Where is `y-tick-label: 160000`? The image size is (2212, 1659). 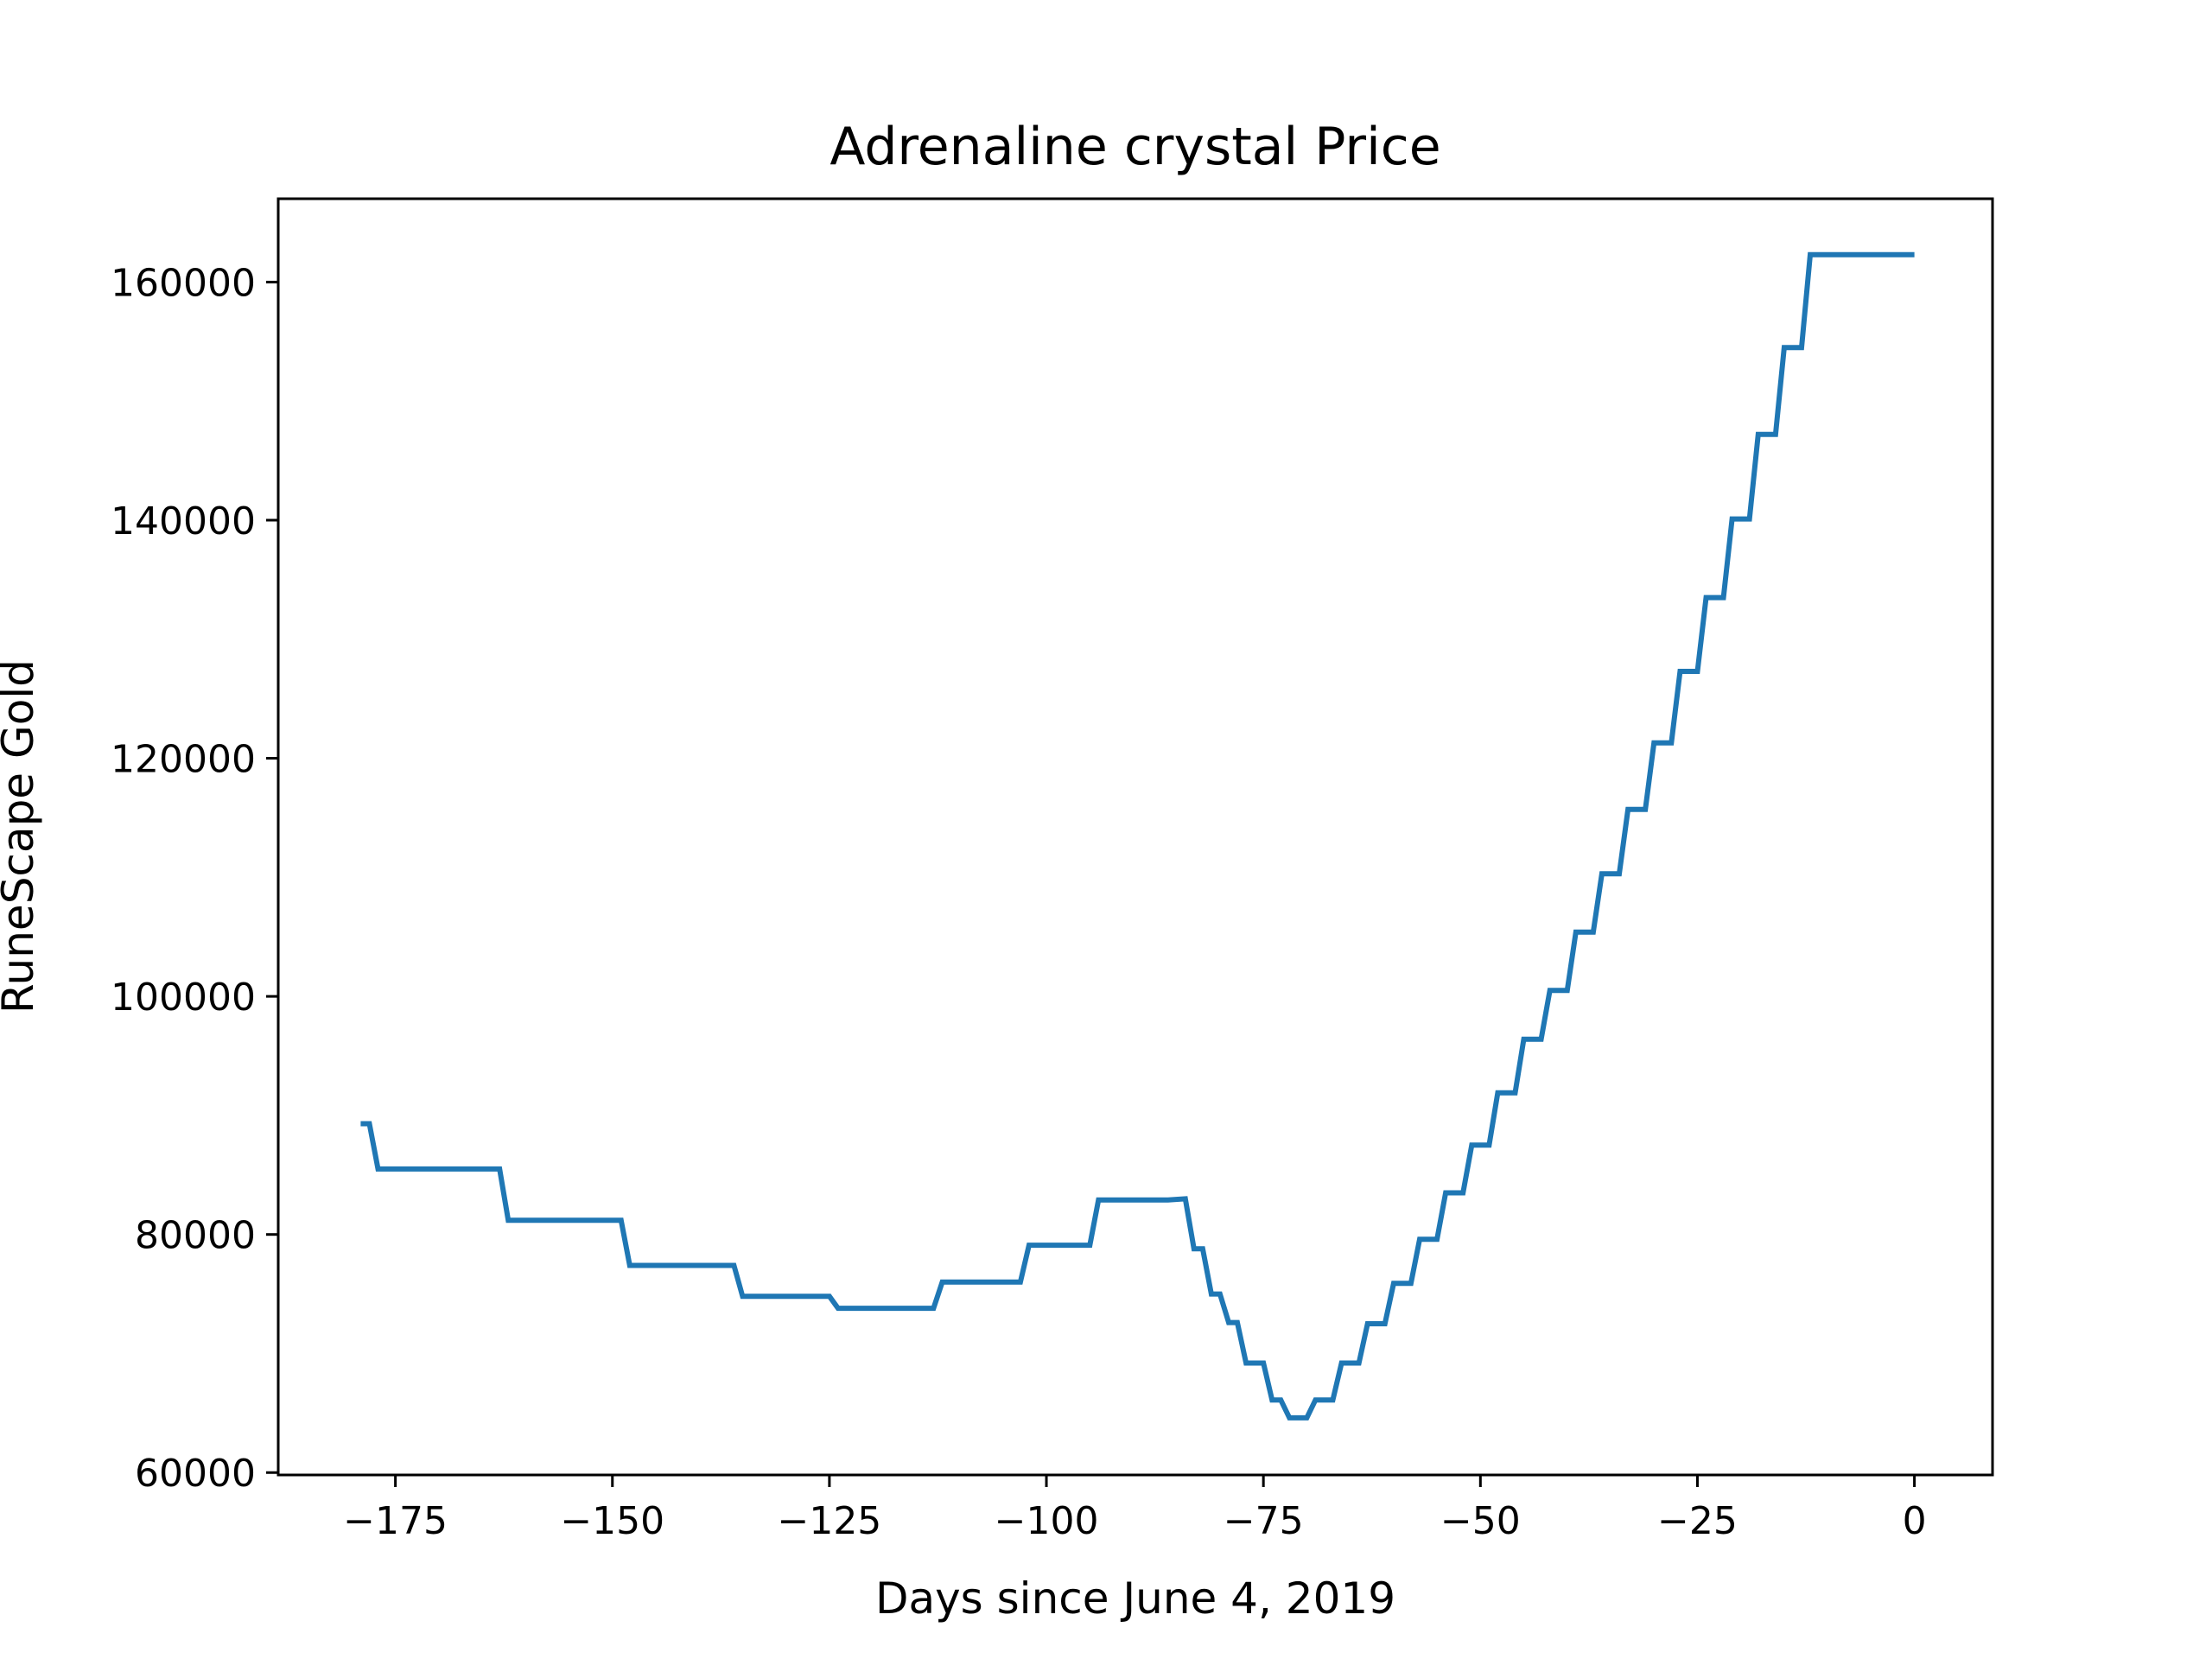 y-tick-label: 160000 is located at coordinates (183, 283).